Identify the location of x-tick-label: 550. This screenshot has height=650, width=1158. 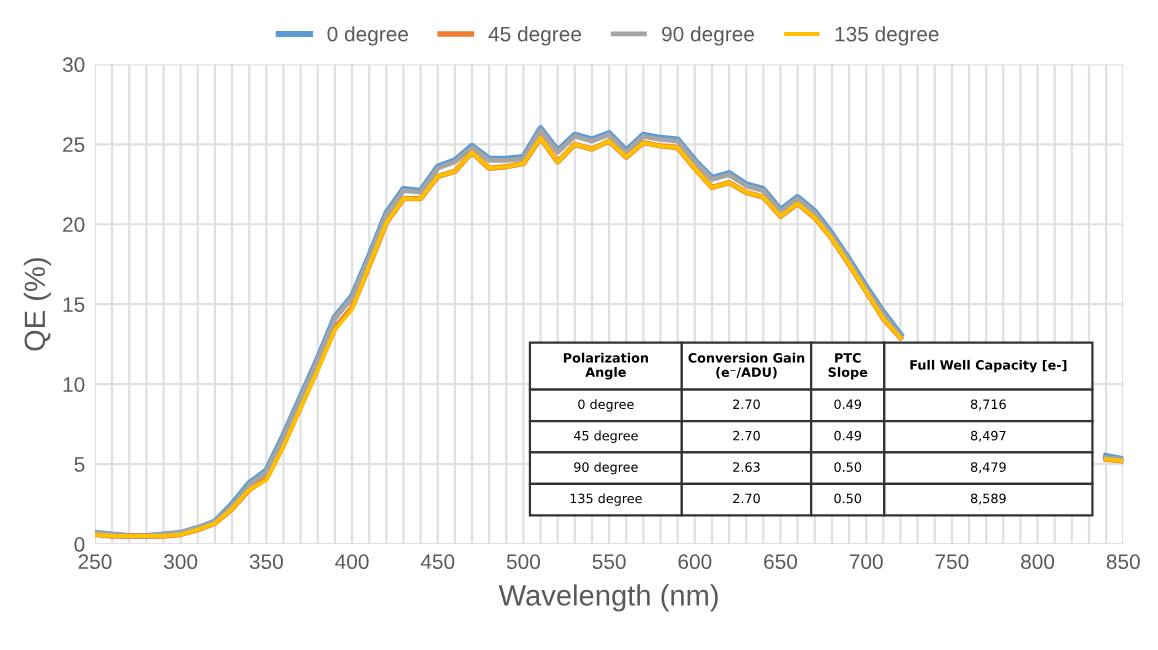
(609, 562).